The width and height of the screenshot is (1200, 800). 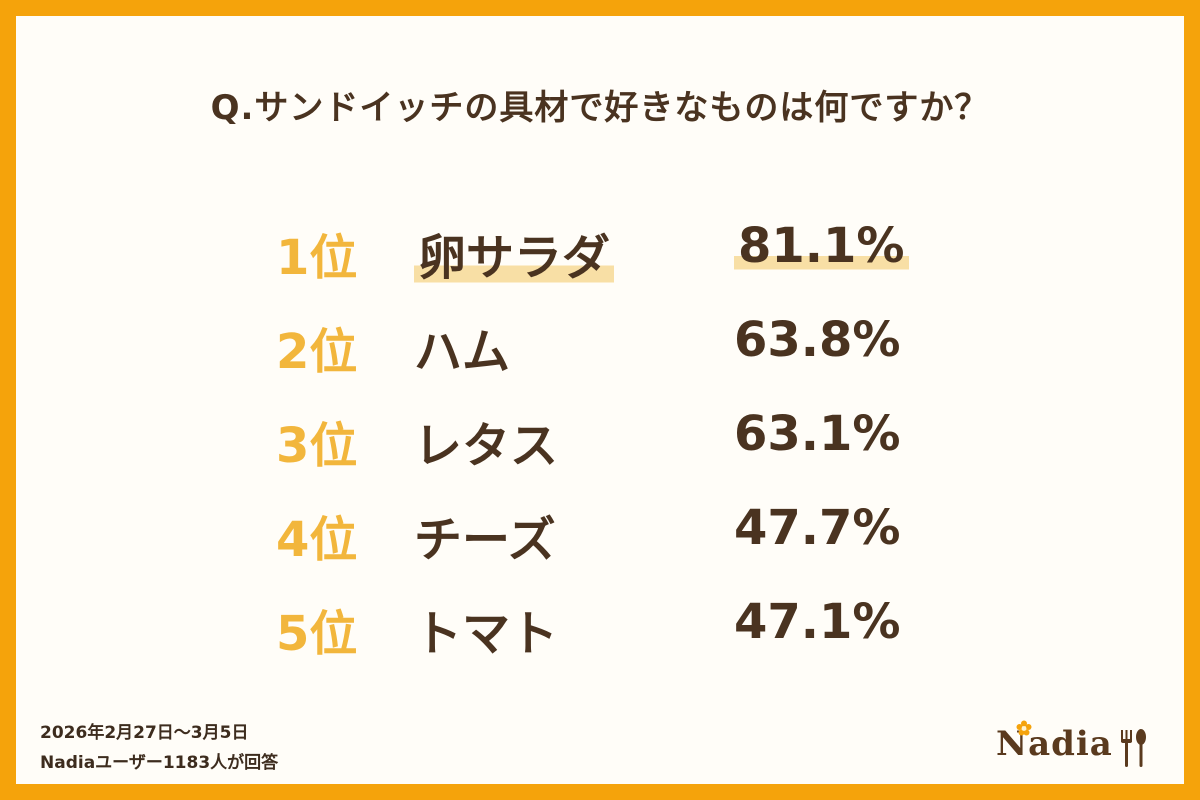 I want to click on nadia-logo: Nadia, so click(x=1076, y=749).